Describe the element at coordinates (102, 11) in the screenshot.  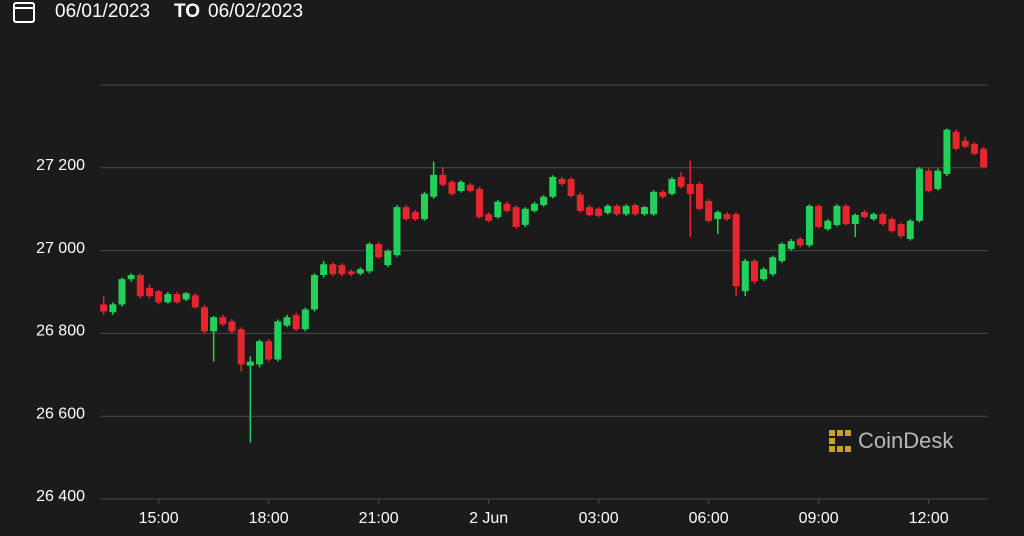
I see `date-from: 06/01/2023` at that location.